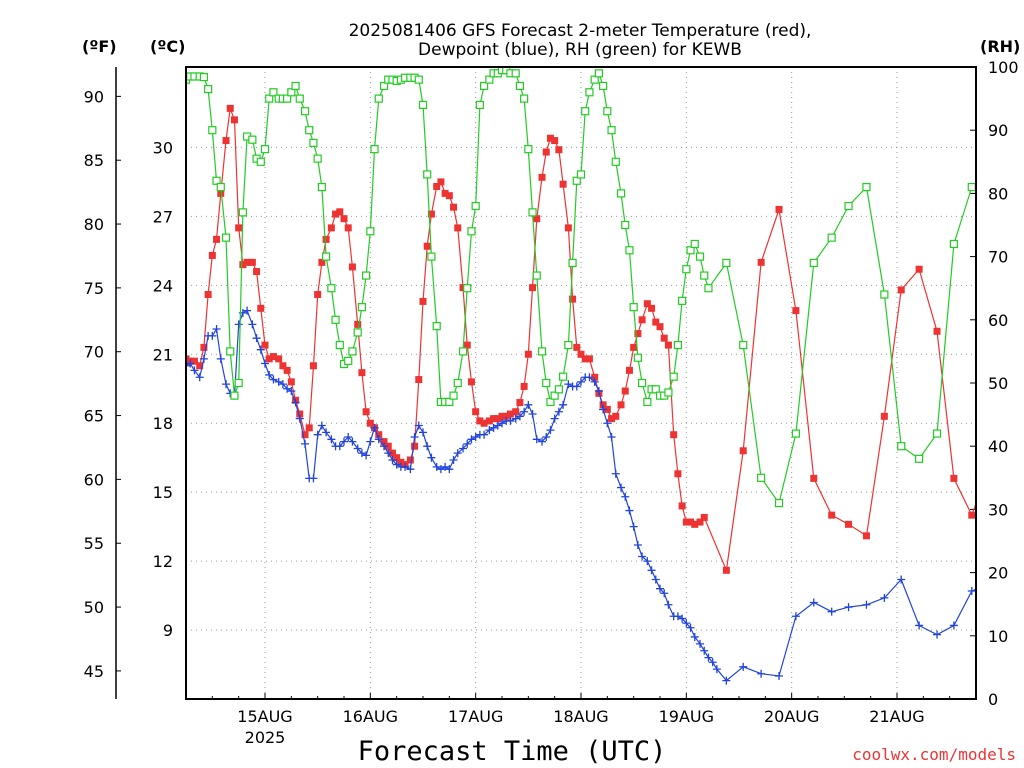 Image resolution: width=1024 pixels, height=768 pixels. I want to click on celsius-tick-label: 30, so click(163, 147).